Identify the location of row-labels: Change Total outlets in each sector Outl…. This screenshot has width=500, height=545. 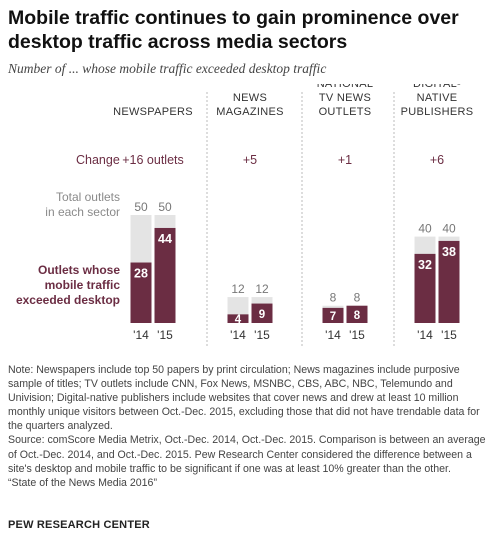
(68, 230).